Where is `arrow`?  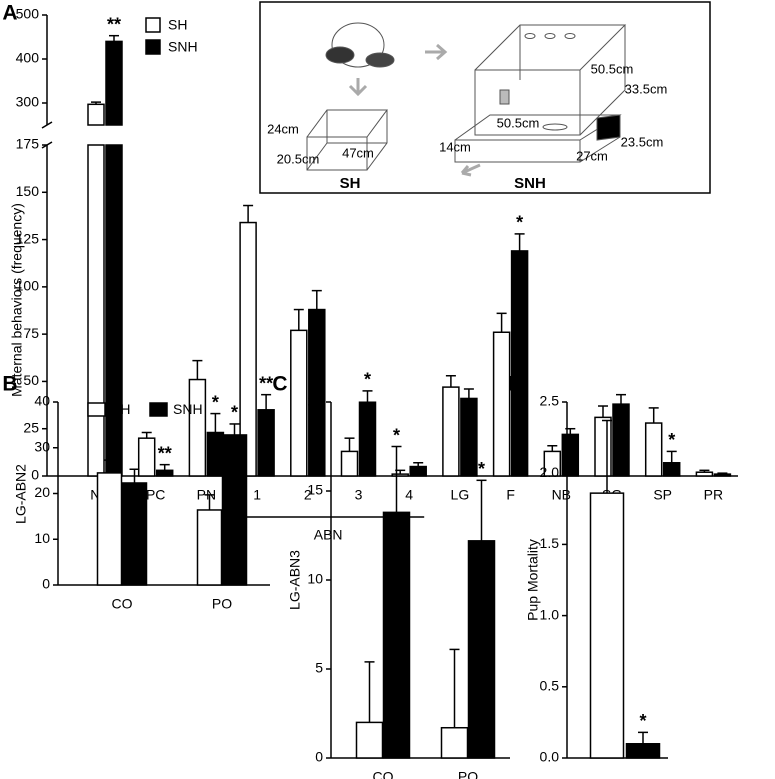 arrow is located at coordinates (470, 170).